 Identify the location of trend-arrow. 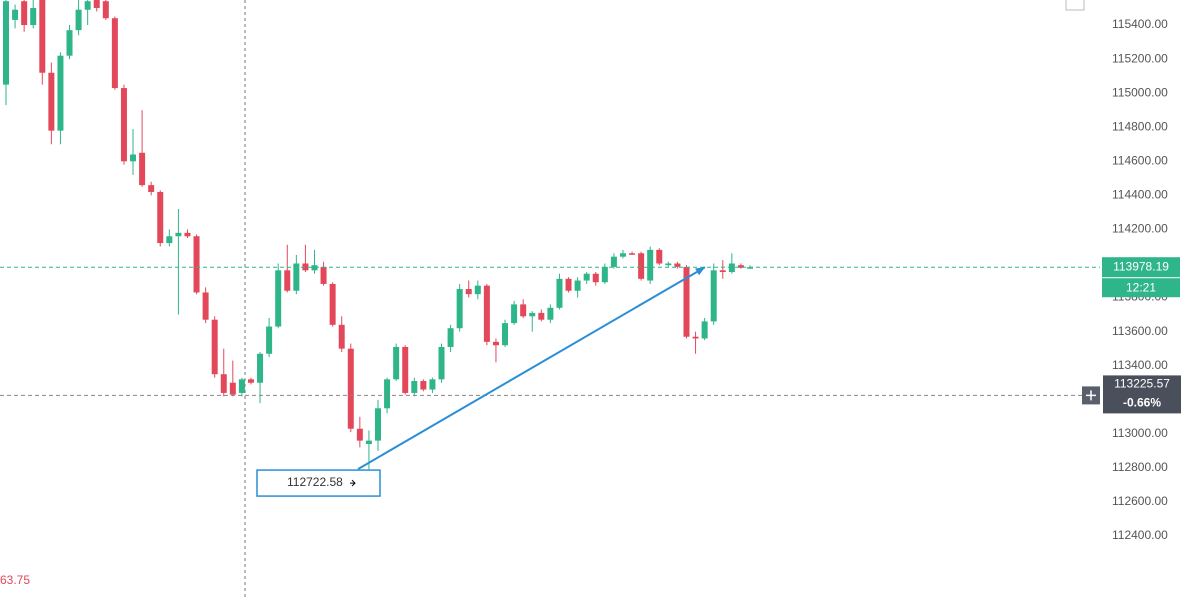
(531, 368).